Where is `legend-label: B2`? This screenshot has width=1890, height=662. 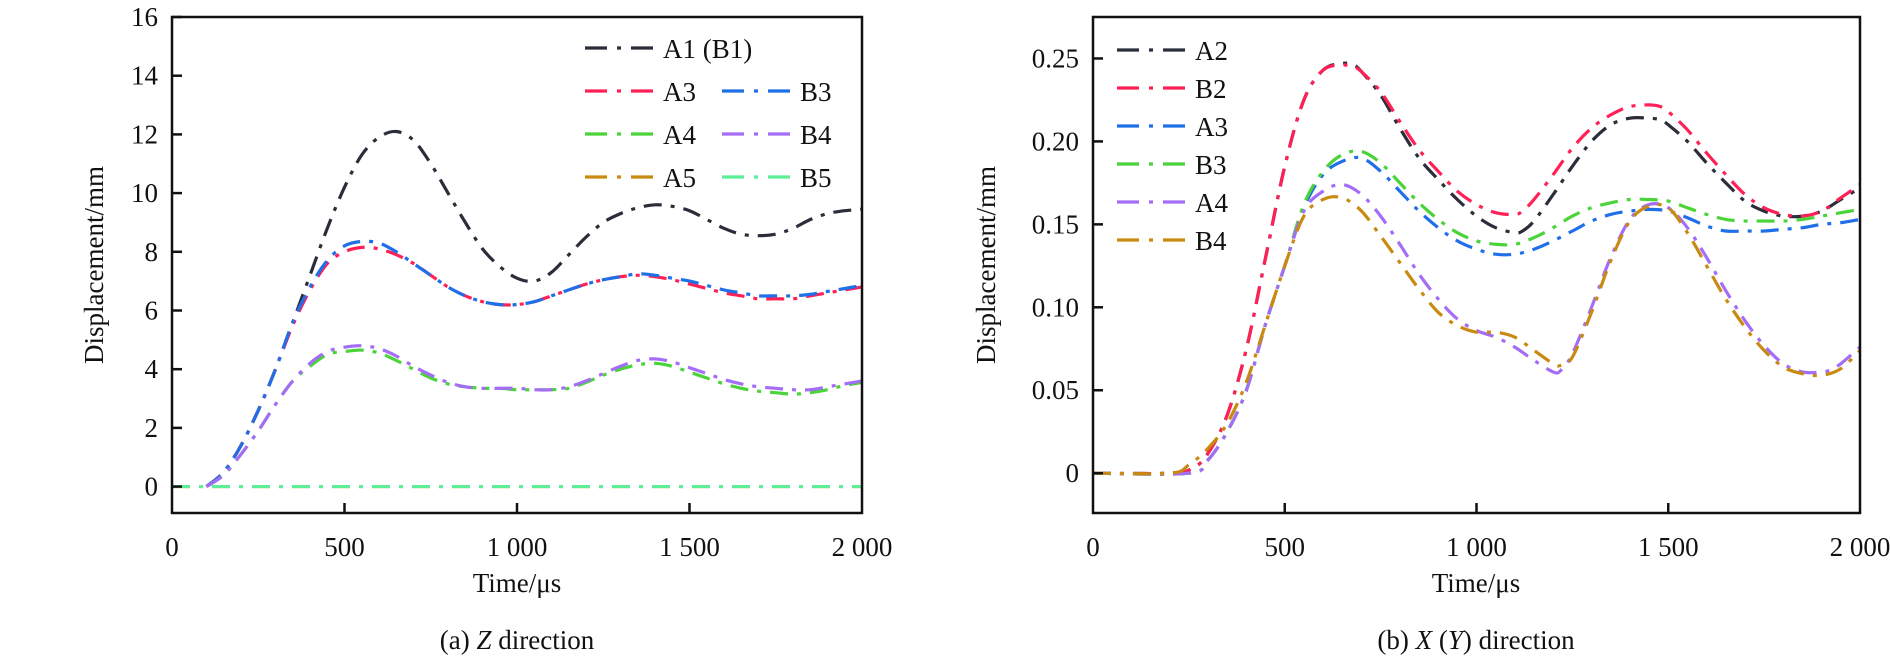 legend-label: B2 is located at coordinates (1211, 89).